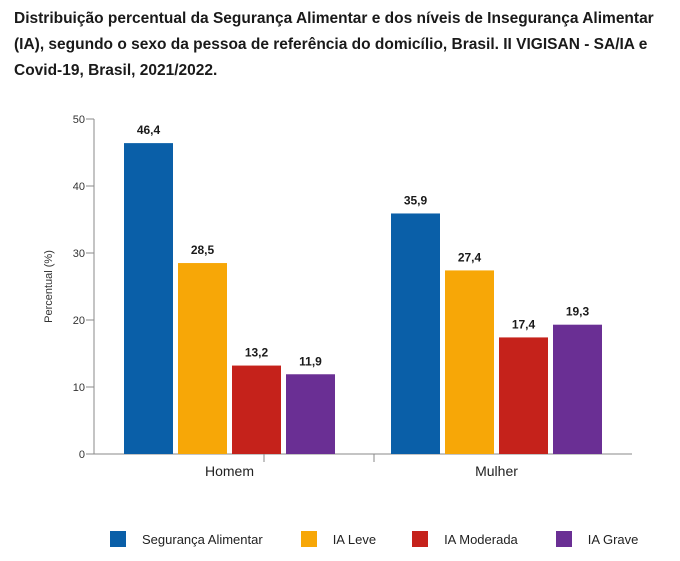 The height and width of the screenshot is (561, 680). I want to click on data-label-homem-2: 13,2, so click(257, 353).